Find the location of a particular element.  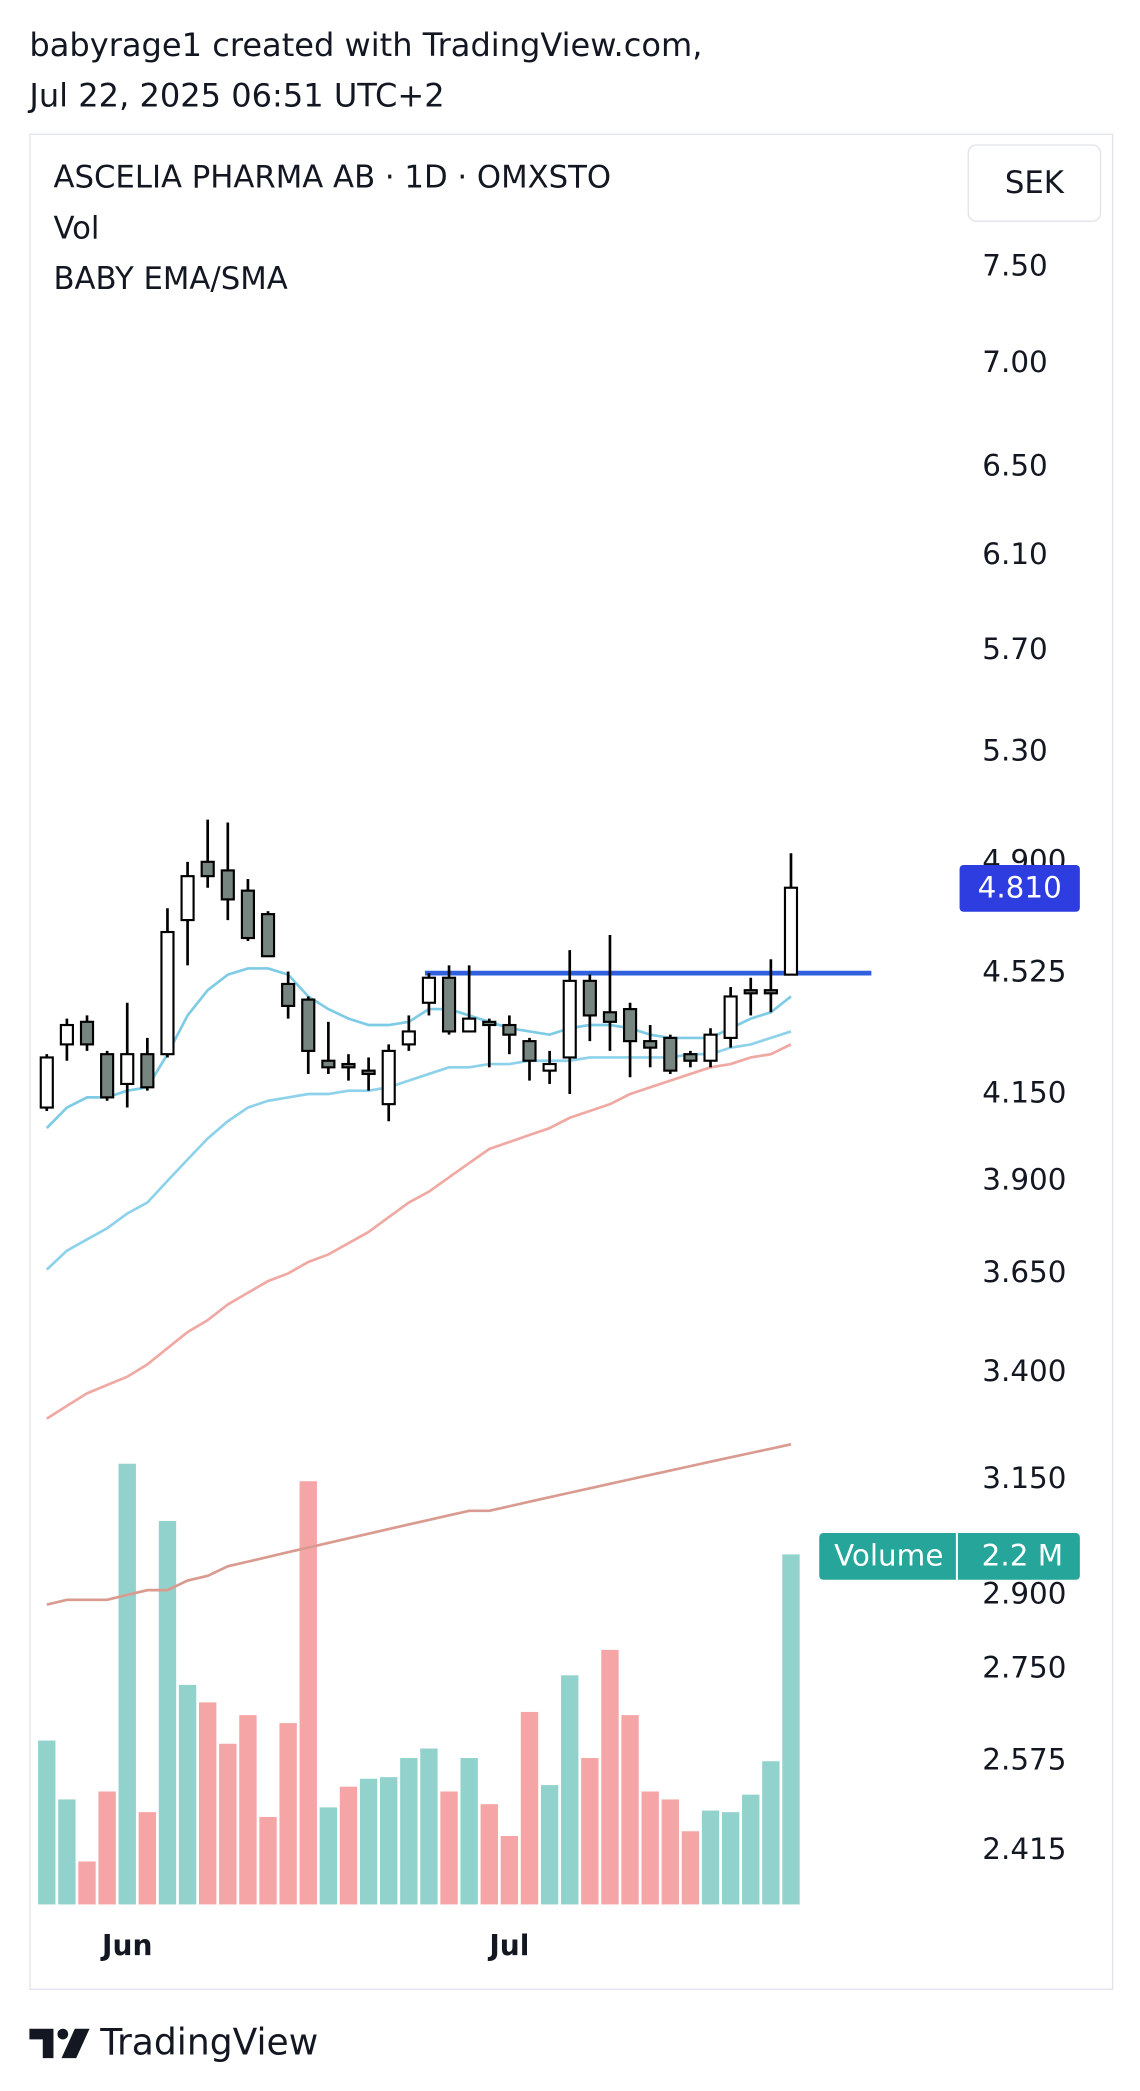

y-tick-label: 2.575 is located at coordinates (1024, 1760).